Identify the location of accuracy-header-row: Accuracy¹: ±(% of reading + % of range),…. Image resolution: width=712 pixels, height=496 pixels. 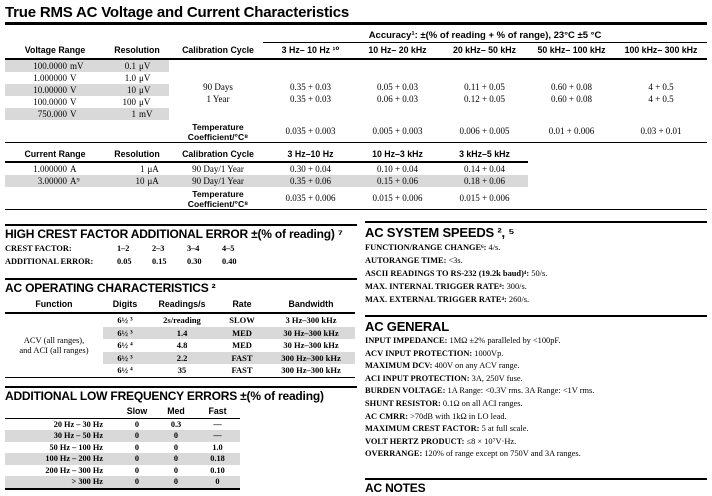
(356, 36).